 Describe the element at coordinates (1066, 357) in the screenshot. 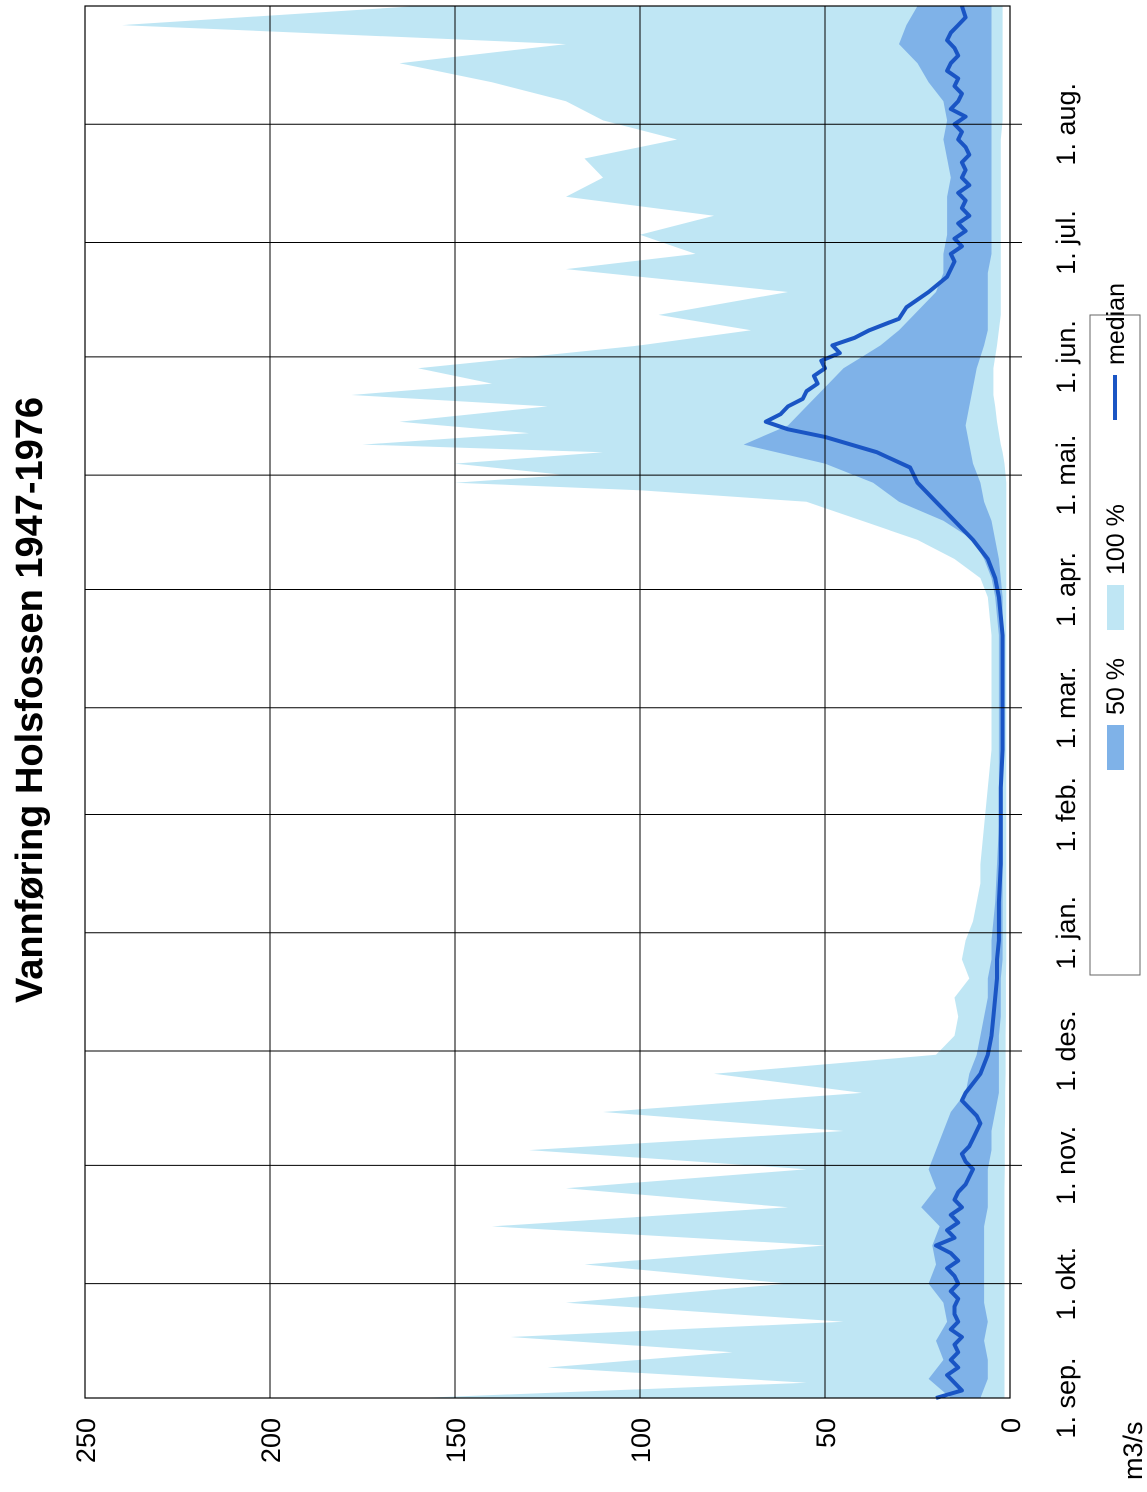

I see `x-tick-label: 1. jun.` at that location.